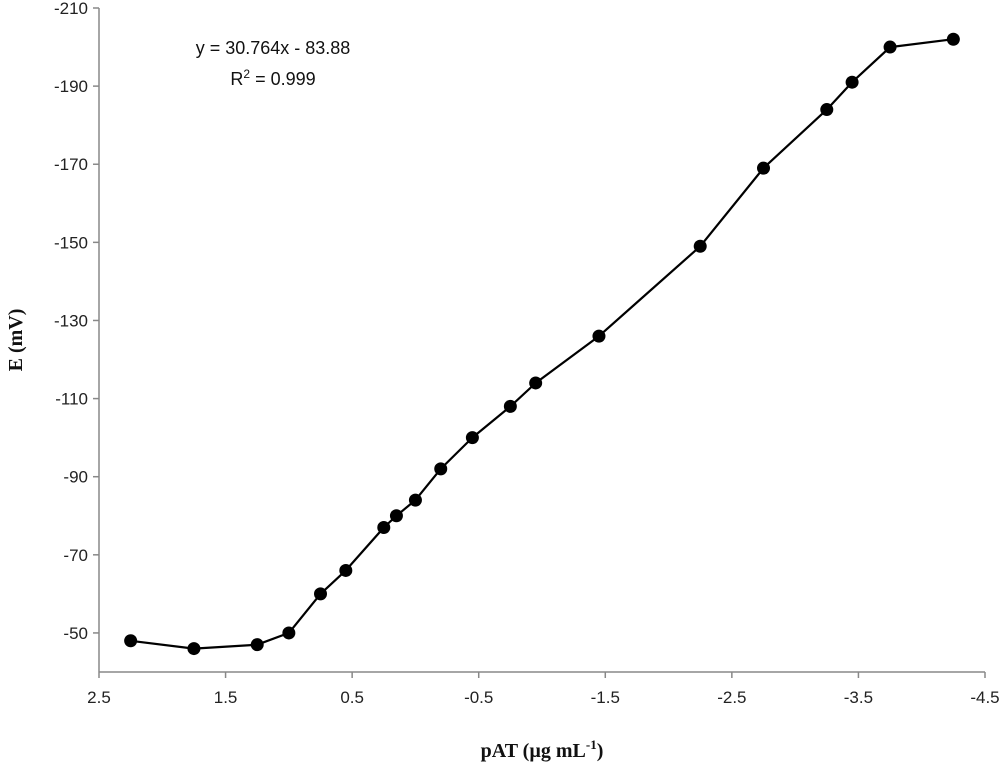  I want to click on y-tick-label: -90, so click(75, 477).